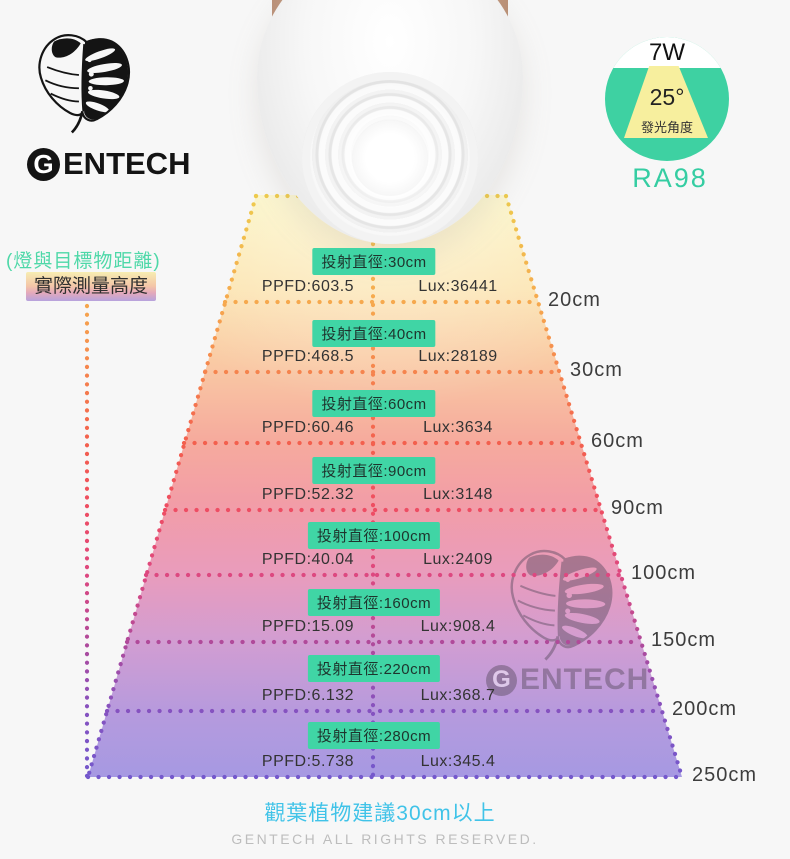 The height and width of the screenshot is (859, 790). Describe the element at coordinates (374, 333) in the screenshot. I see `diameter-box: 投射直徑:40cm` at that location.